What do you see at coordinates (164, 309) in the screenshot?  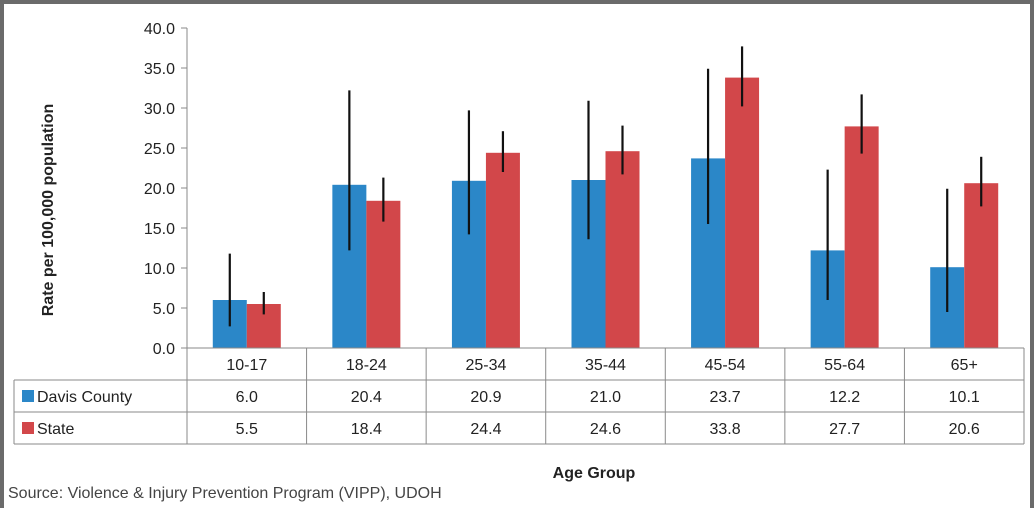 I see `y-tick-label: 5.0` at bounding box center [164, 309].